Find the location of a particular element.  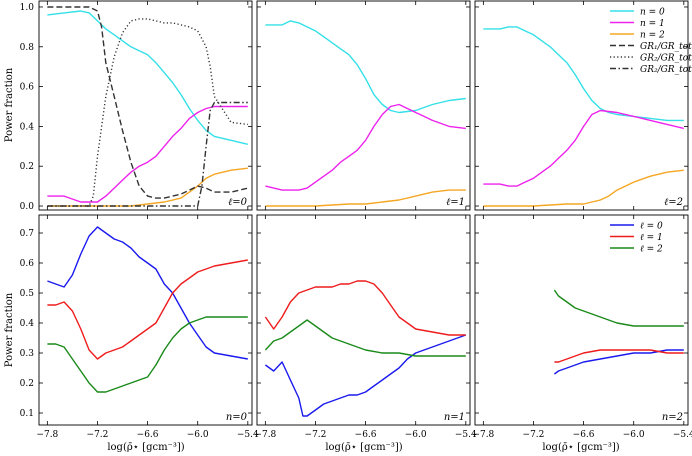

panel-annotation: ℓ=0 is located at coordinates (238, 202).